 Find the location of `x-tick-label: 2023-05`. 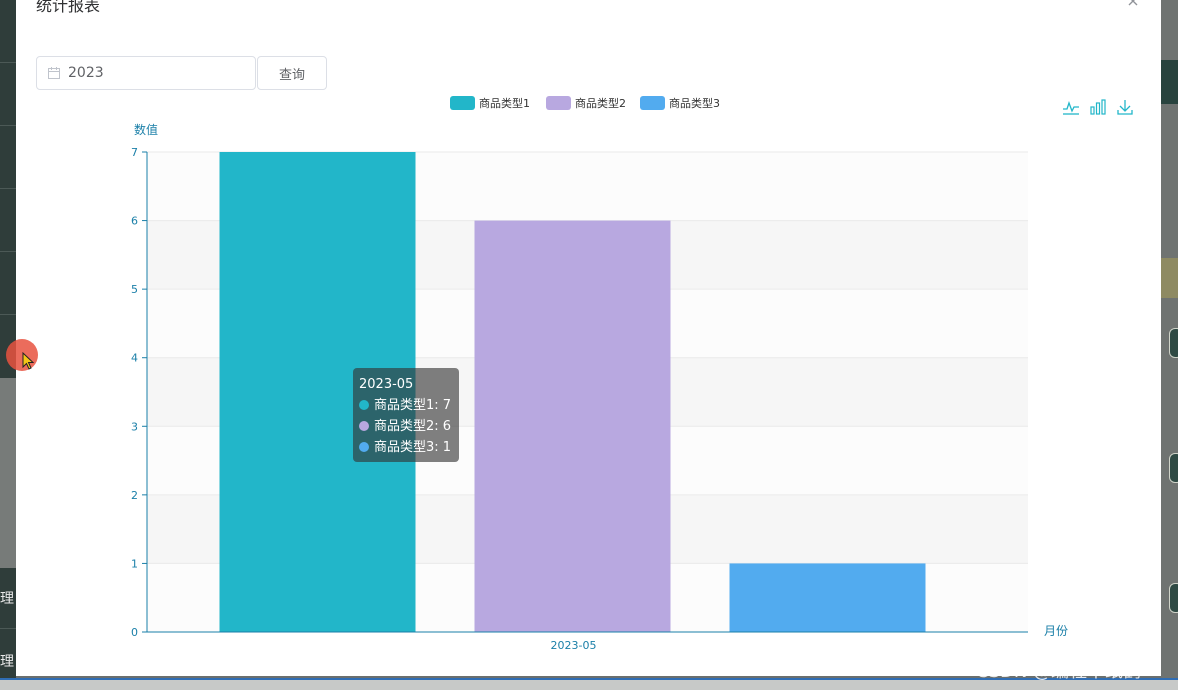

x-tick-label: 2023-05 is located at coordinates (574, 645).